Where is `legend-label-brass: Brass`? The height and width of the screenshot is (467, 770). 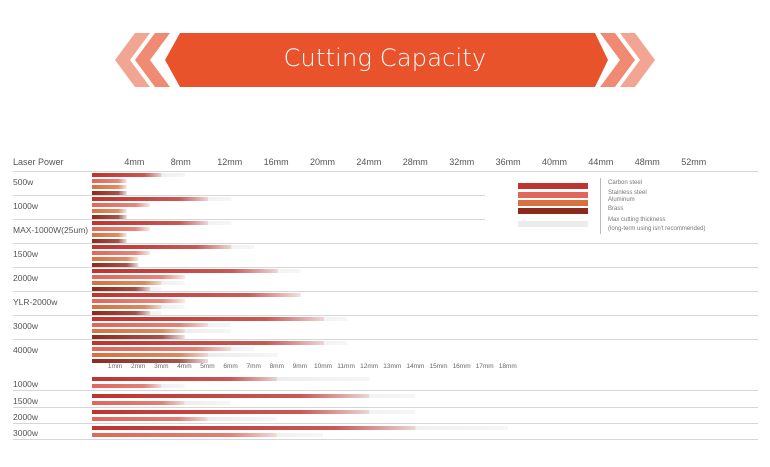 legend-label-brass: Brass is located at coordinates (616, 209).